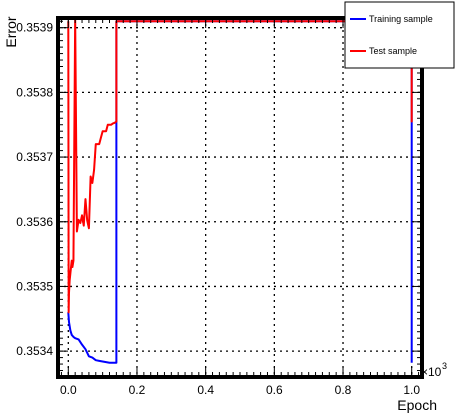 This screenshot has width=455, height=413. I want to click on x-axis-title: Epoch, so click(417, 405).